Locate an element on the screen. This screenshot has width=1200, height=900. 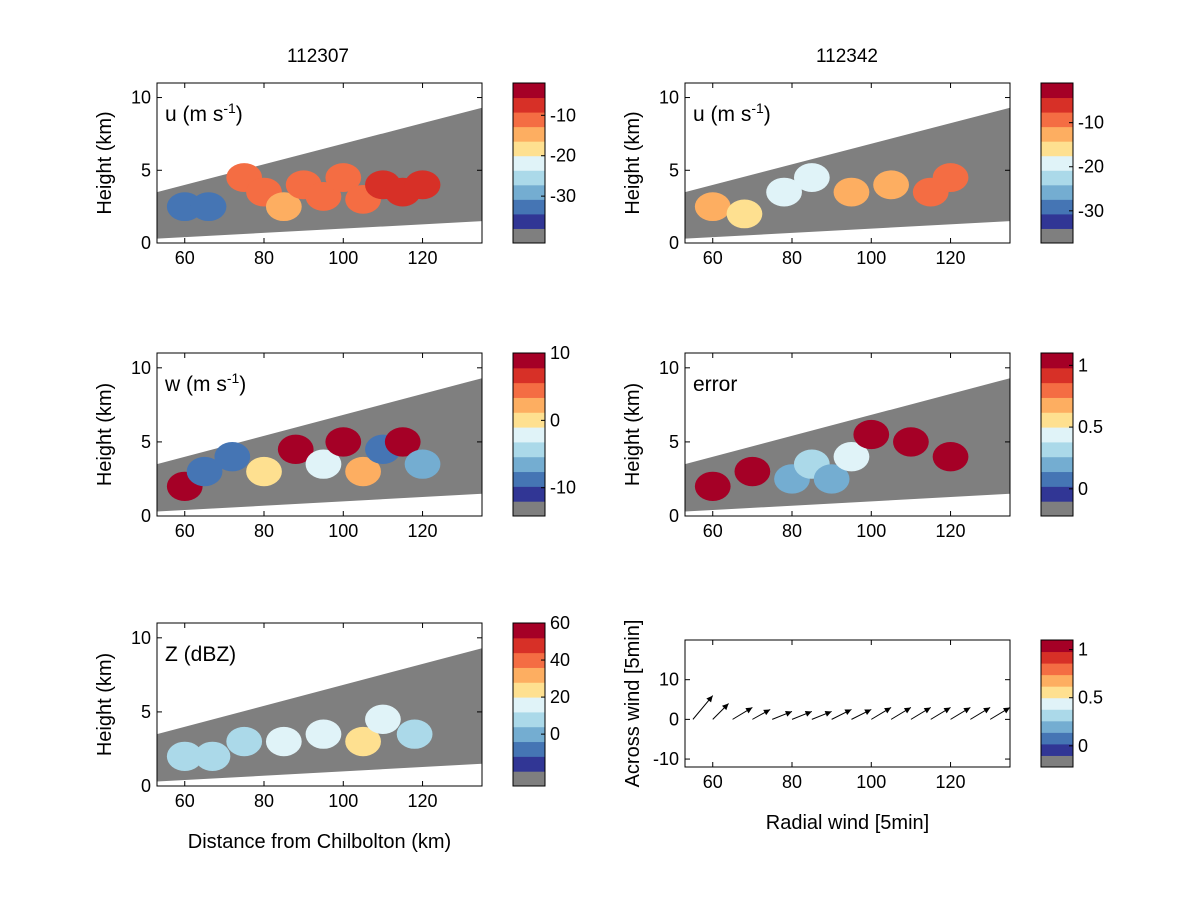
x-tick-label: 80 is located at coordinates (264, 531).